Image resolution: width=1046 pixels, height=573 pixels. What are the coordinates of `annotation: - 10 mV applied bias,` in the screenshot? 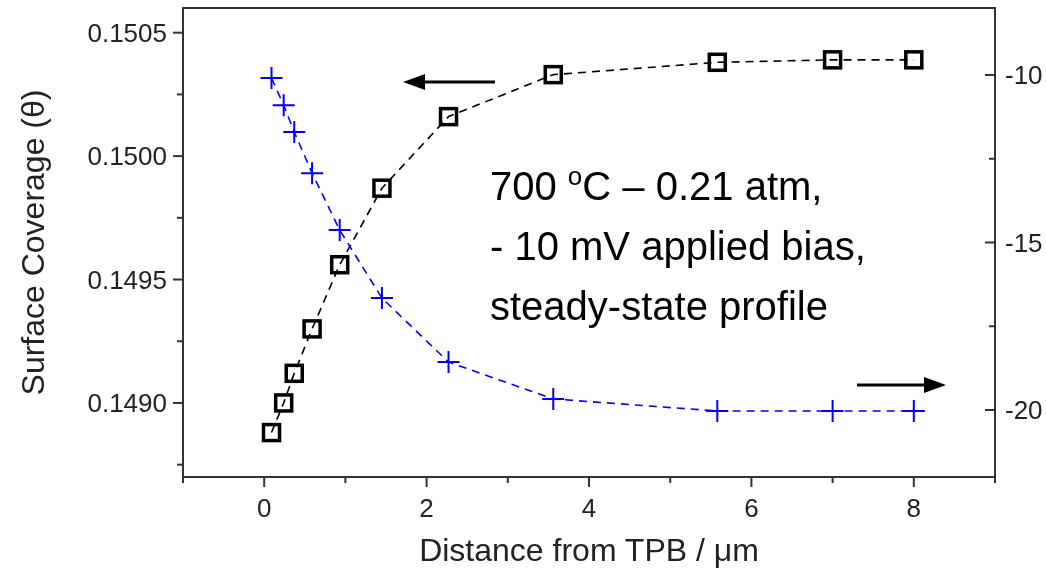 It's located at (678, 246).